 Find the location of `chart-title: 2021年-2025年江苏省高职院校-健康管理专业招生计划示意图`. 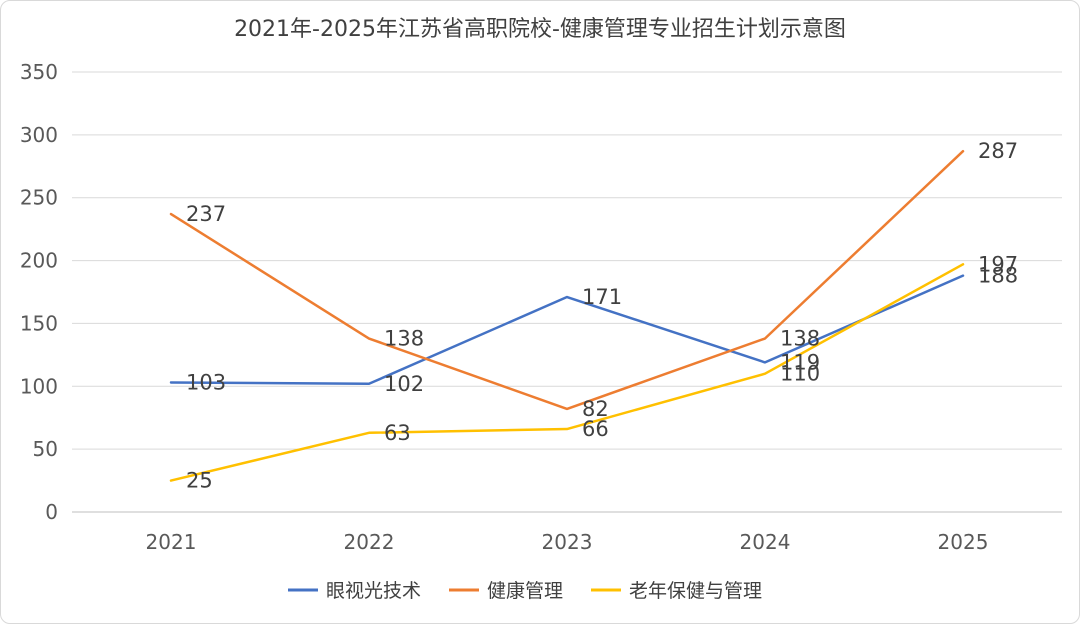

chart-title: 2021年-2025年江苏省高职院校-健康管理专业招生计划示意图 is located at coordinates (540, 29).